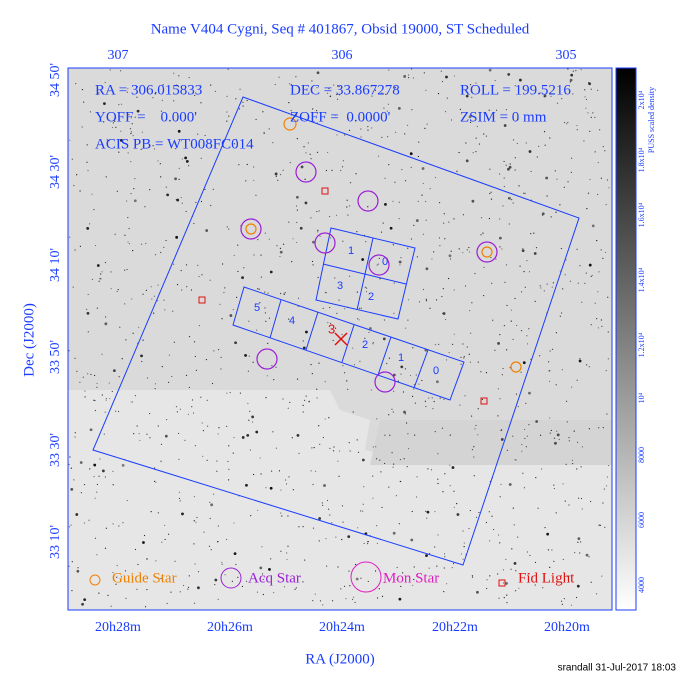 The image size is (680, 685). What do you see at coordinates (342, 627) in the screenshot?
I see `bottom-tick-label: 20h24m` at bounding box center [342, 627].